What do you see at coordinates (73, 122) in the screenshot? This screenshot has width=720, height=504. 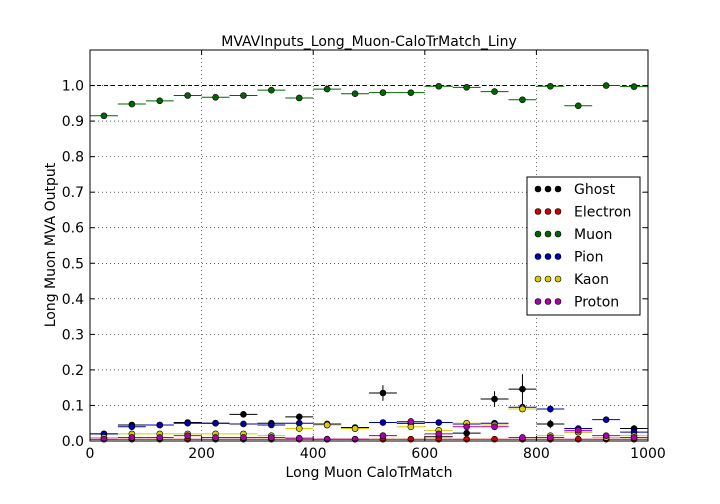 I see `y-tick-label: 0.9` at bounding box center [73, 122].